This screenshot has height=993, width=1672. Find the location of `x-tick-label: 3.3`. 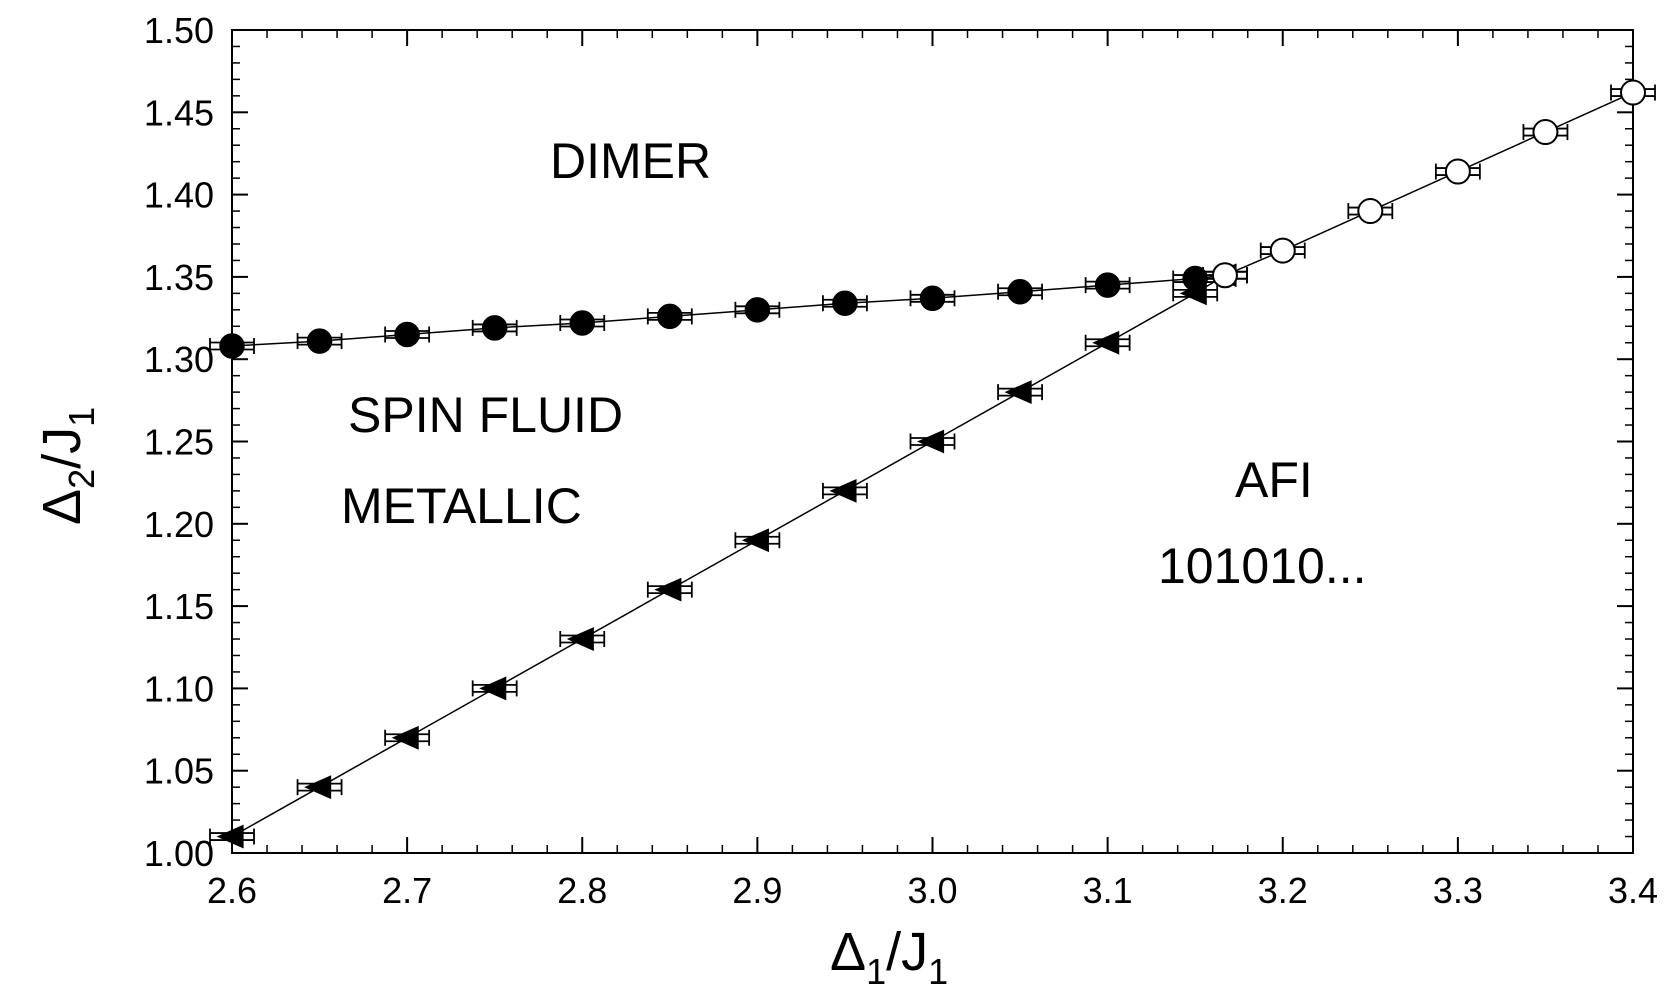

x-tick-label: 3.3 is located at coordinates (1458, 890).